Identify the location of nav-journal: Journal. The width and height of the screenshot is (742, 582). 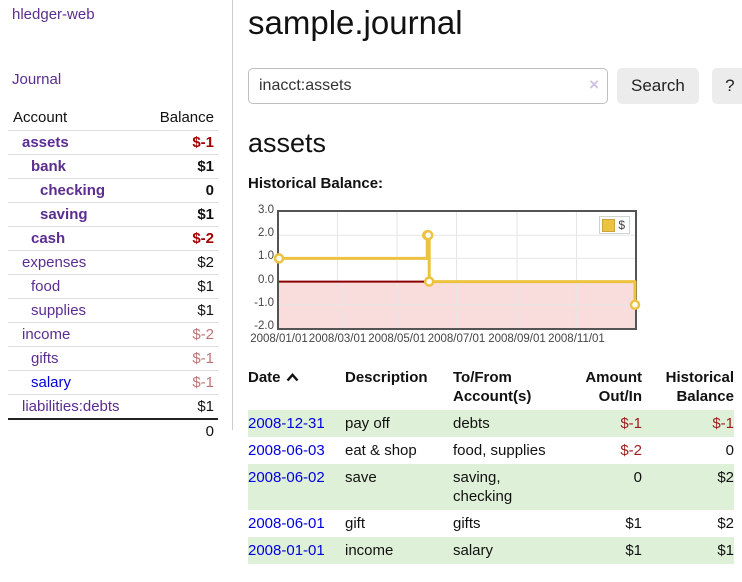
(122, 80).